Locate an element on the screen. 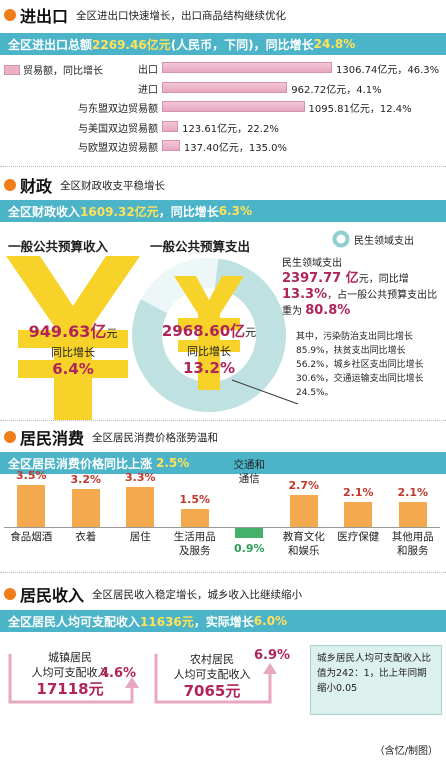  livelihood-tail: ，占一般公共预算支出比 is located at coordinates (382, 295).